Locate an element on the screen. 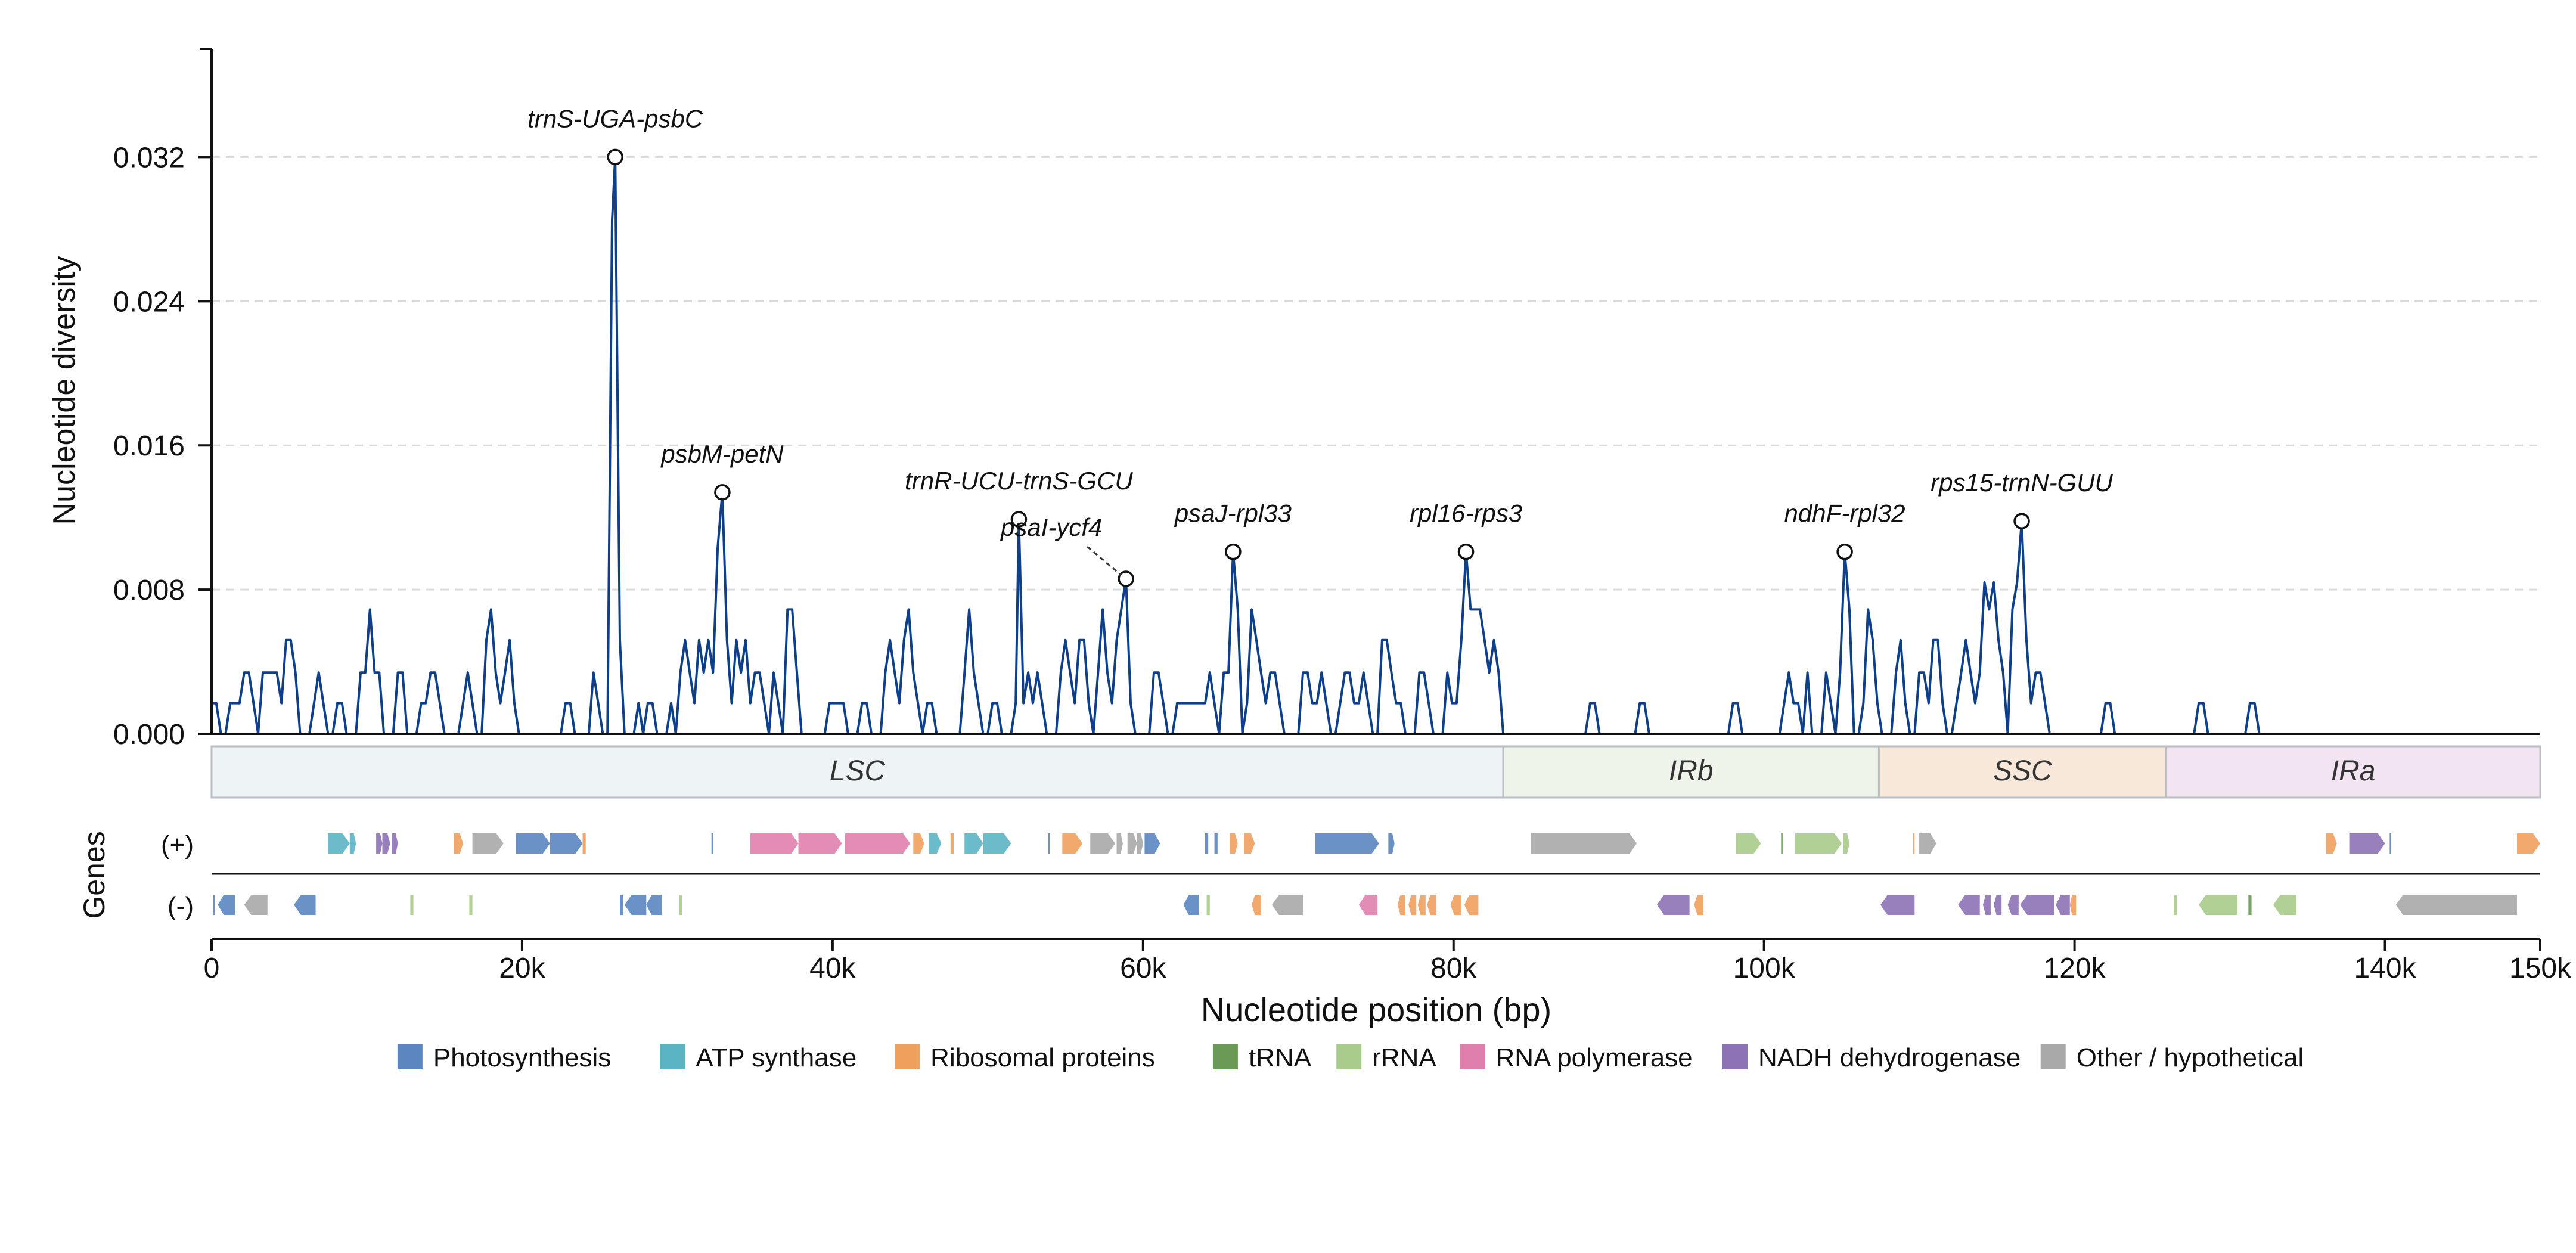 This screenshot has width=2576, height=1253. peak-label: trnR-UCU-trnS-GCU is located at coordinates (1019, 481).